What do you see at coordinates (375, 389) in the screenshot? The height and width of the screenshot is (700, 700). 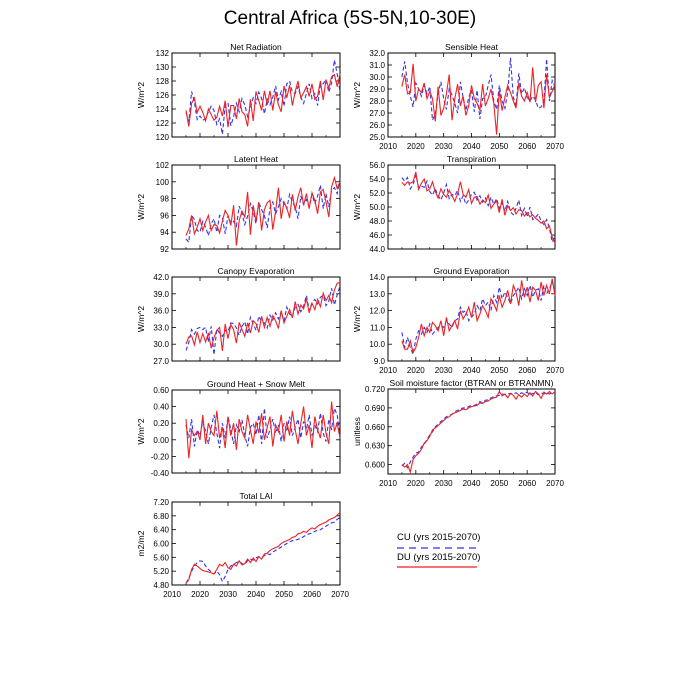 I see `panel-8-ytick-label: 0.720` at bounding box center [375, 389].